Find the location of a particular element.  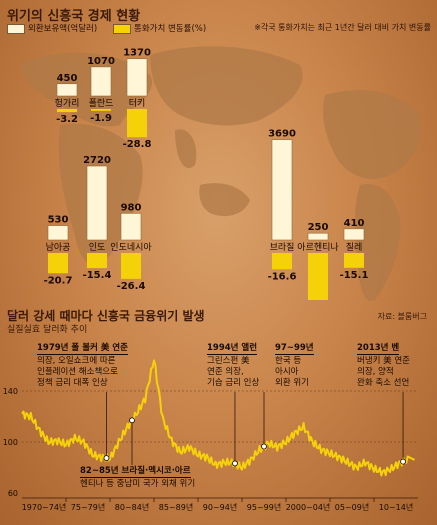

country-group-2: 1370 터키 -28.8 is located at coordinates (137, 99).